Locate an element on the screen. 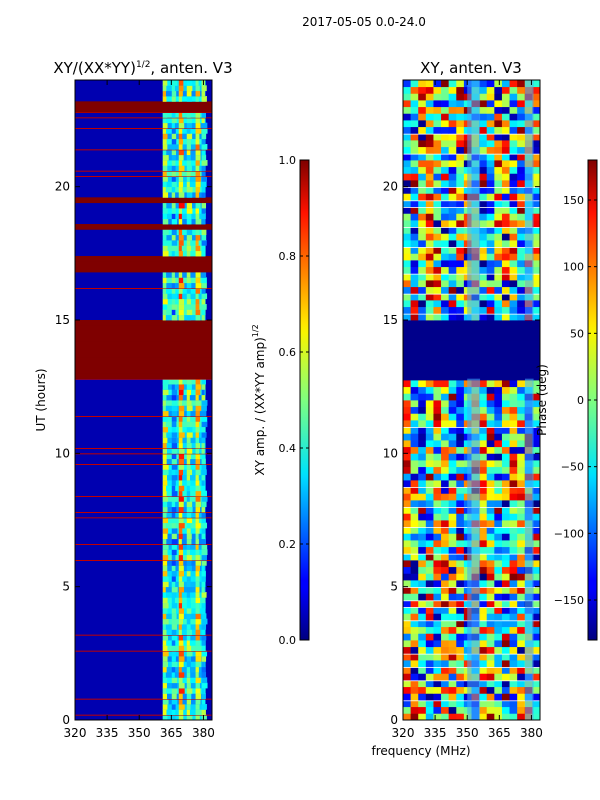  amplitude-rfi-line is located at coordinates (143, 544).